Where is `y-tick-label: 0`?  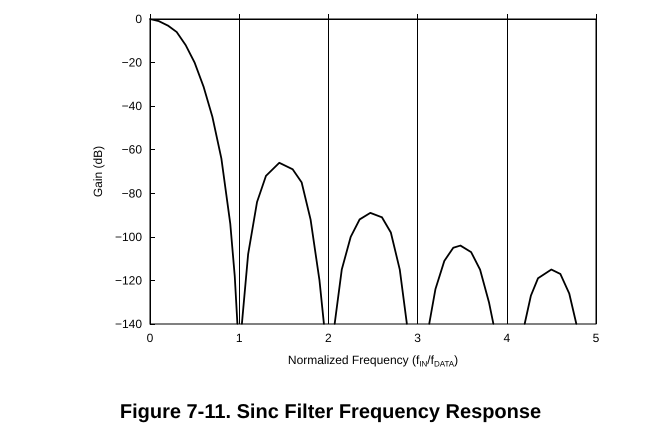
y-tick-label: 0 is located at coordinates (138, 19).